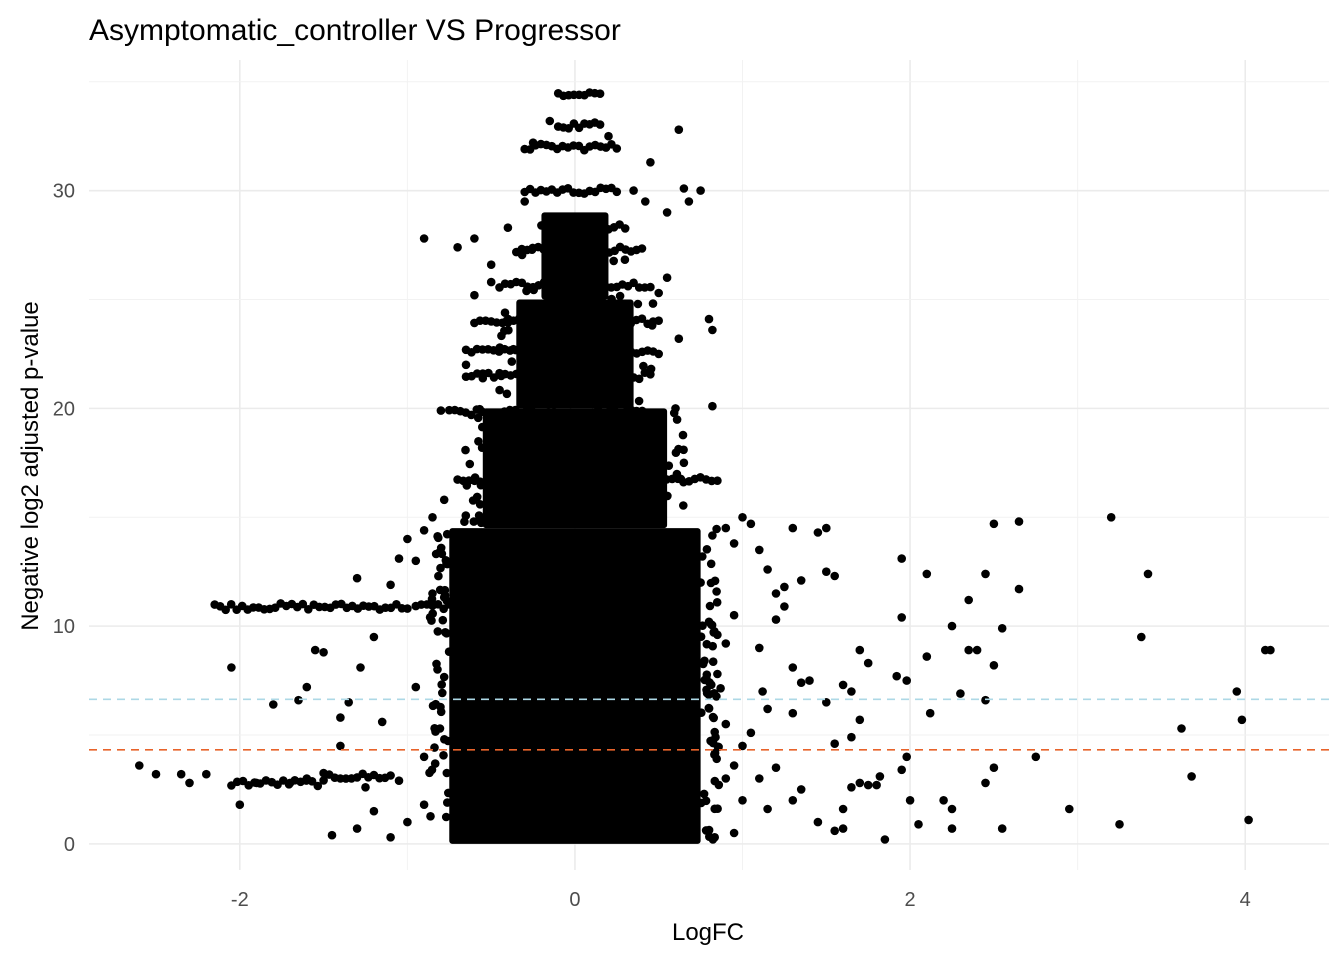  I want to click on x-tick-label: 2, so click(910, 900).